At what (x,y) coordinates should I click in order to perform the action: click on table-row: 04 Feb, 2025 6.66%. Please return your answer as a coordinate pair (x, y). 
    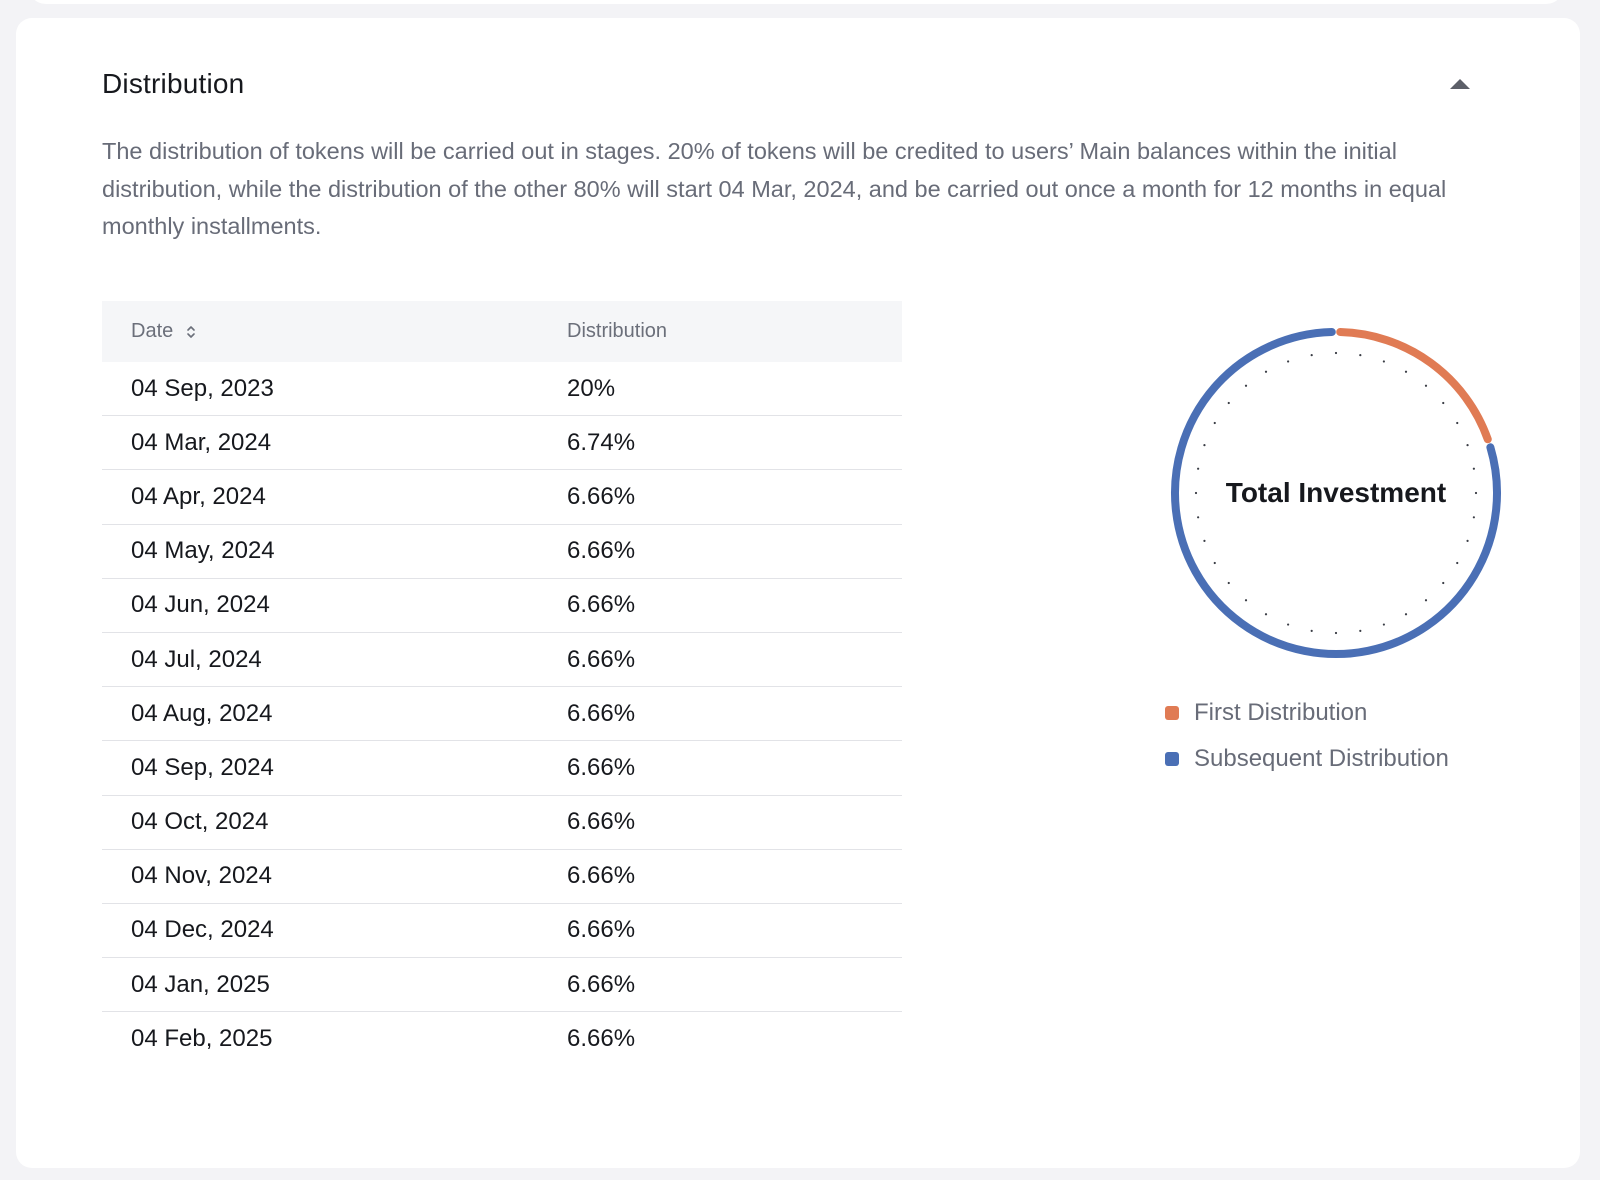
    Looking at the image, I should click on (502, 1039).